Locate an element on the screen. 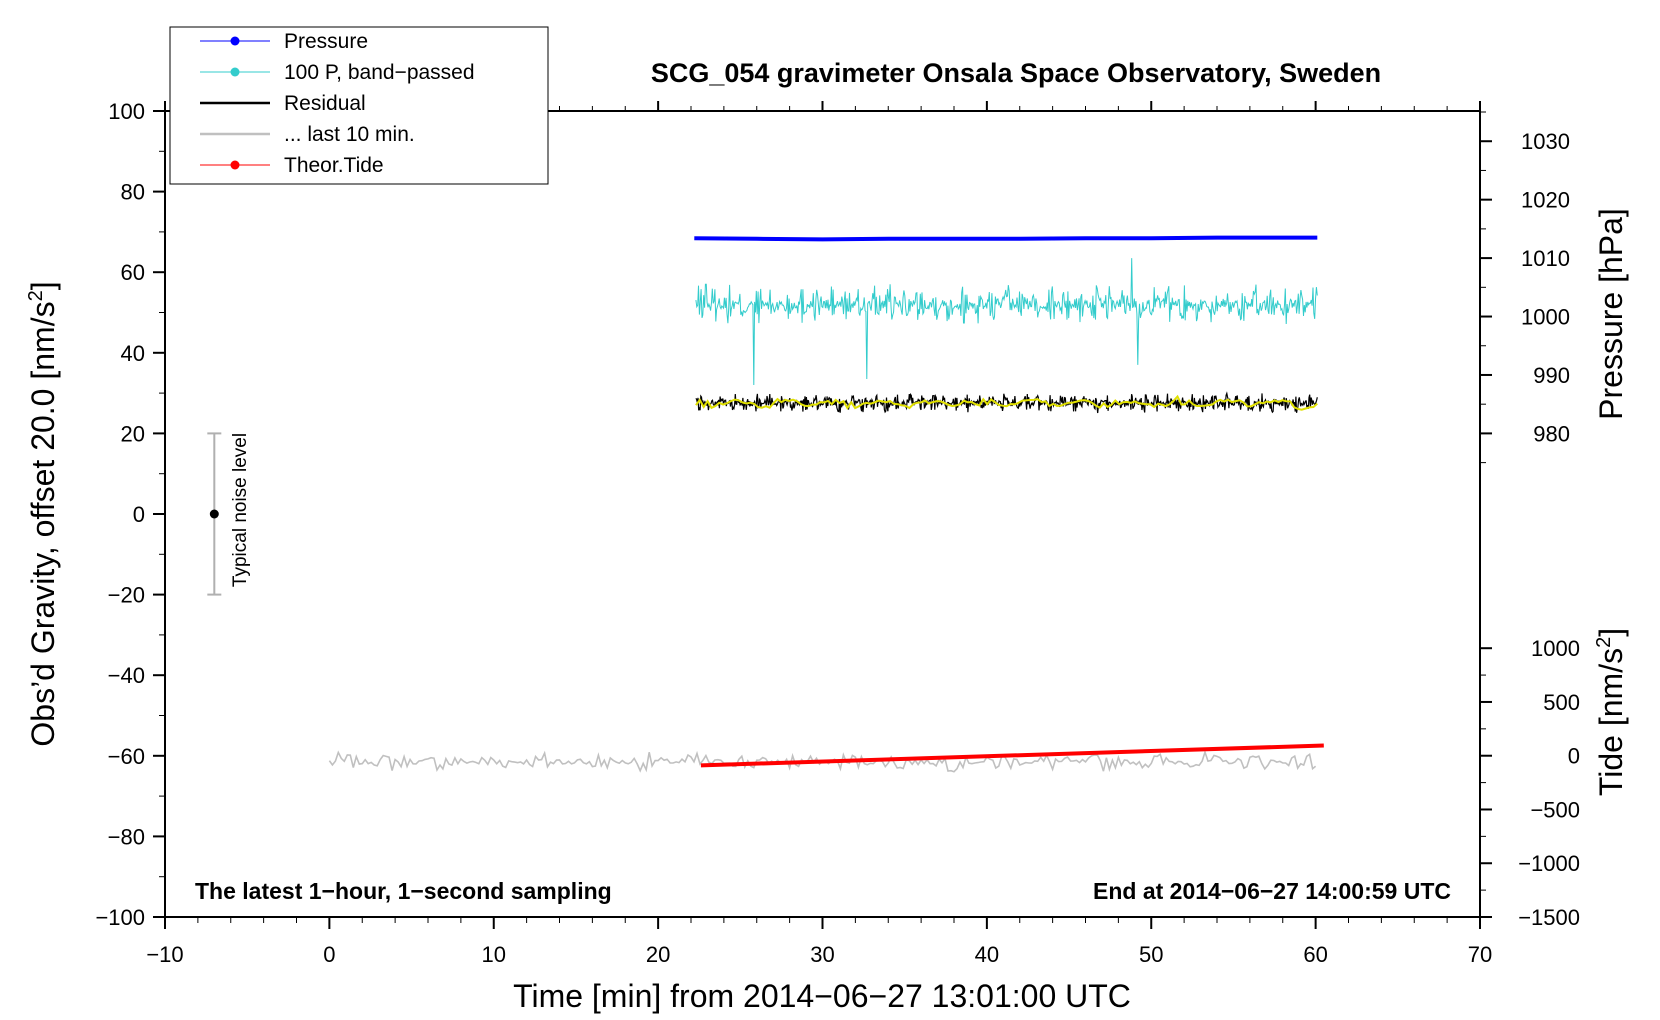  y-tick-label: −40 is located at coordinates (126, 675).